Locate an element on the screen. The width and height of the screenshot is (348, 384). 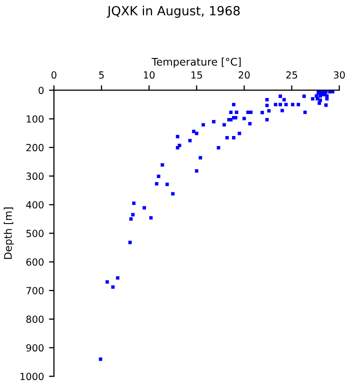
chart-title: JQXK in August, 1968 is located at coordinates (173, 12).